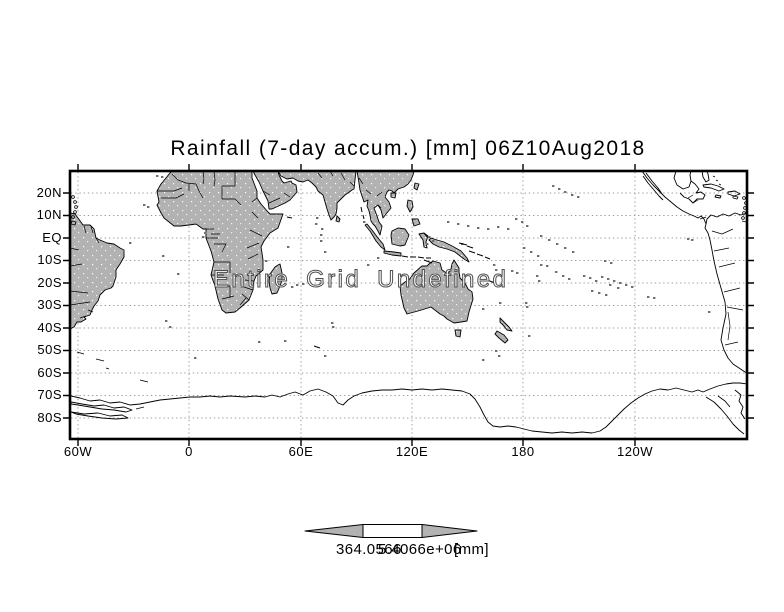 Image resolution: width=784 pixels, height=612 pixels. I want to click on landmass-southeast-asia, so click(385, 204).